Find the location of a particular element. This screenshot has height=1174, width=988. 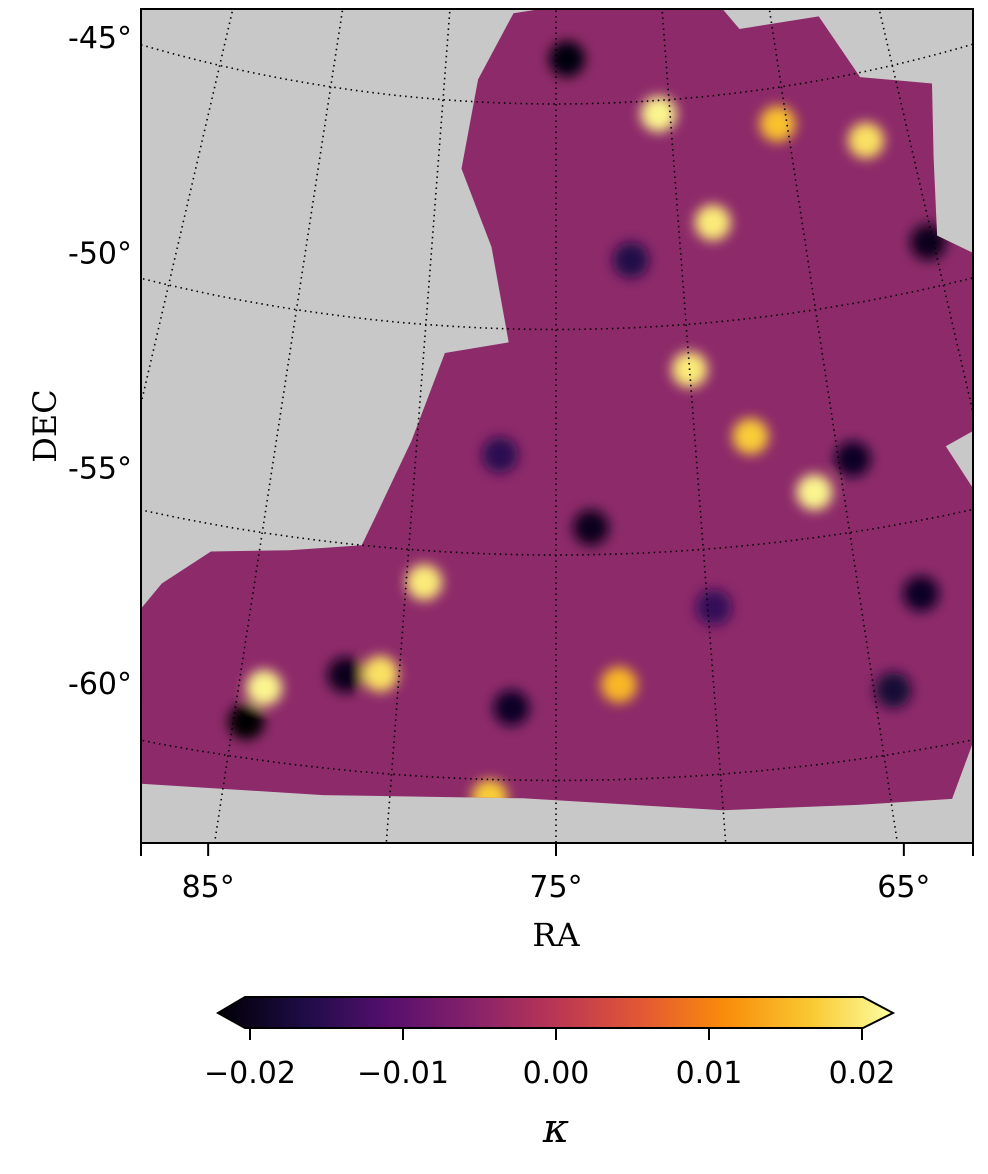

colorbar-label: κ is located at coordinates (555, 1129).